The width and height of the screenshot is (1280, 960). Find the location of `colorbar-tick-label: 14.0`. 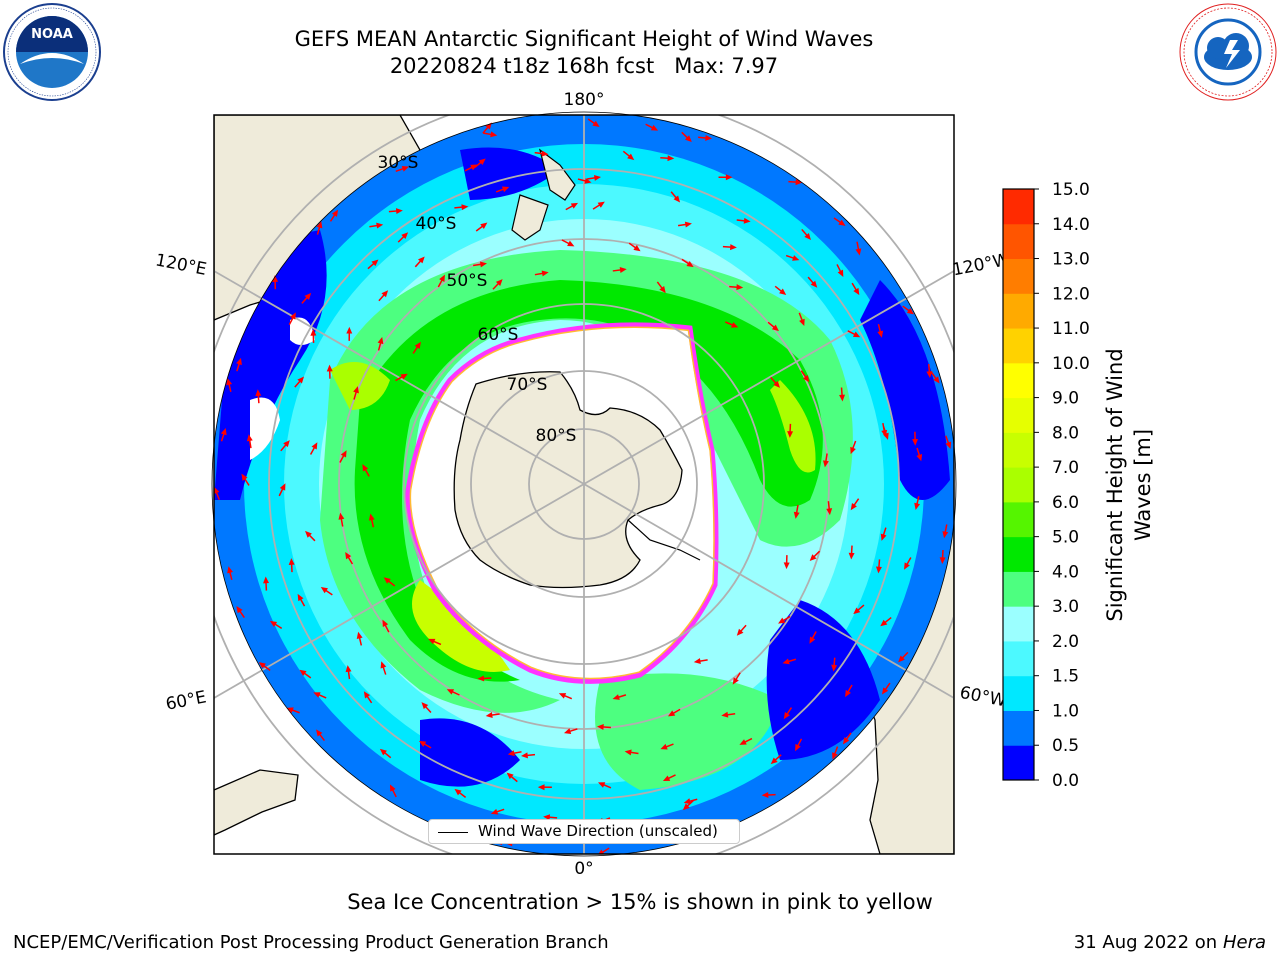

colorbar-tick-label: 14.0 is located at coordinates (1071, 225).